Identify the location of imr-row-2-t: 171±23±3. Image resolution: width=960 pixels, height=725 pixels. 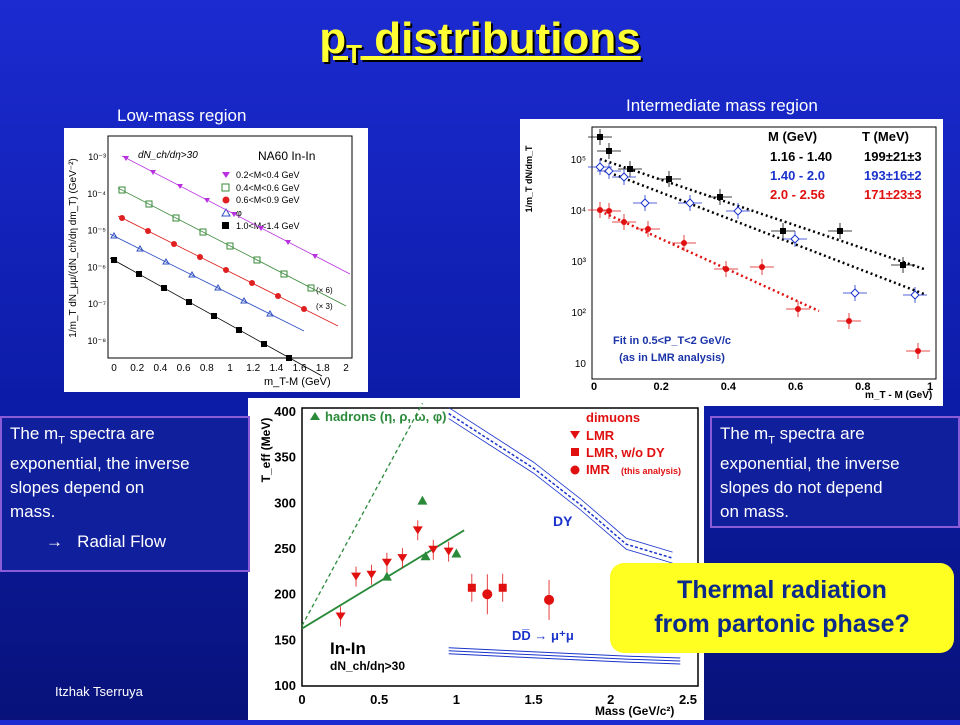
(893, 194).